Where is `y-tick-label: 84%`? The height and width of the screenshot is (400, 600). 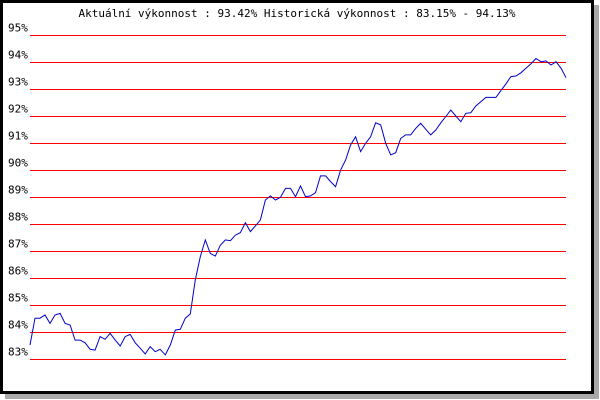
y-tick-label: 84% is located at coordinates (18, 325).